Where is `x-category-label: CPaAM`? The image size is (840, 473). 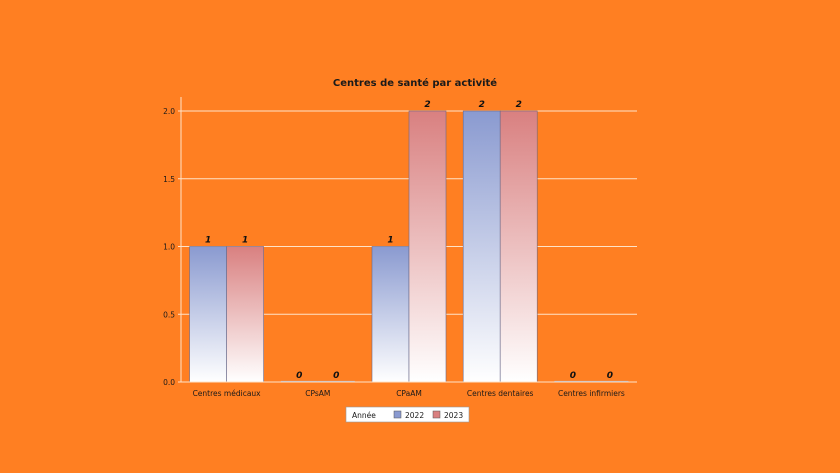 x-category-label: CPaAM is located at coordinates (409, 393).